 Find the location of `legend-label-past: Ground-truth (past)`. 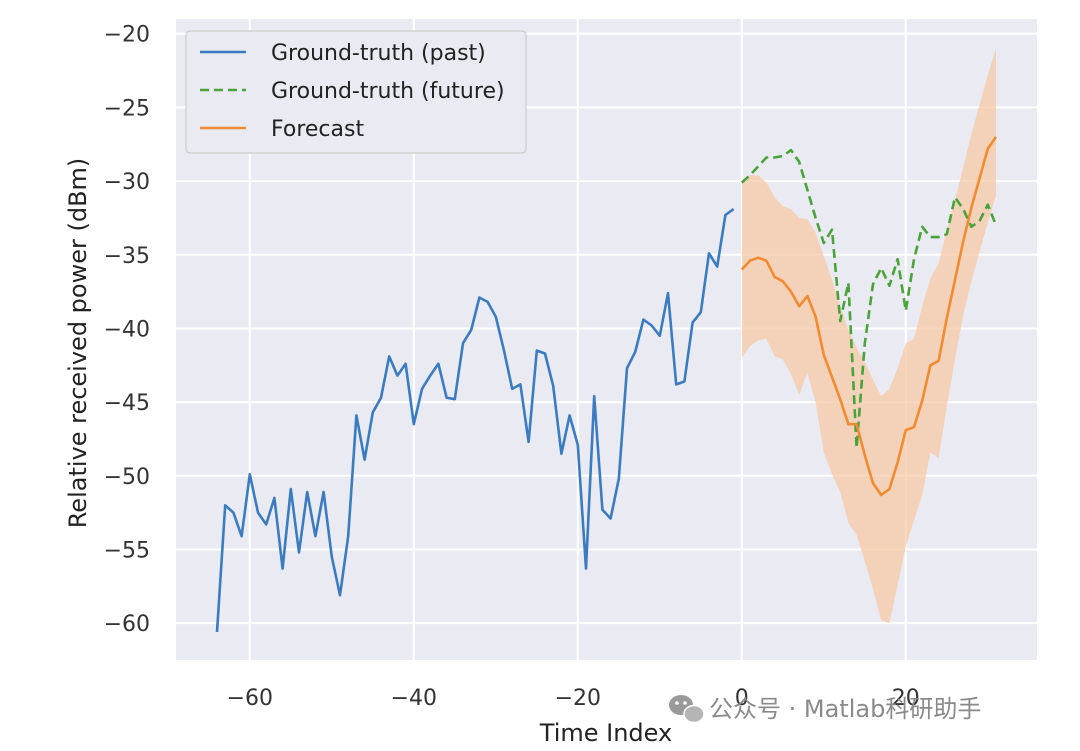

legend-label-past: Ground-truth (past) is located at coordinates (378, 53).